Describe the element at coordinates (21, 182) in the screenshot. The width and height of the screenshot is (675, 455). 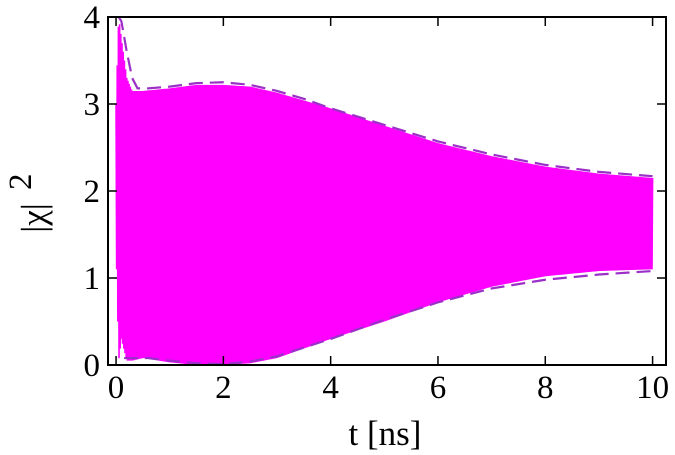
I see `y-axis-label-superscript: 2` at that location.